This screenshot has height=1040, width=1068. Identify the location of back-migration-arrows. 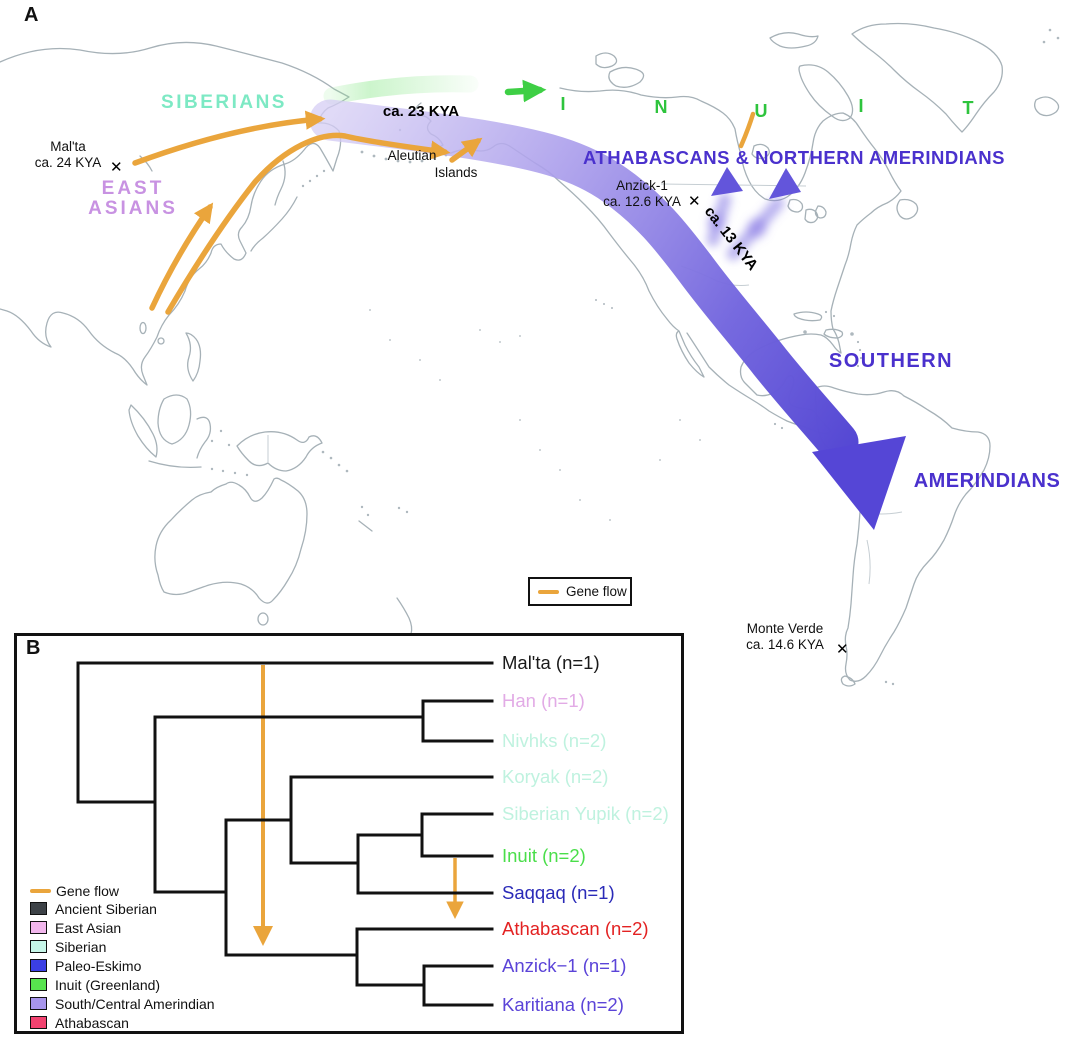
(753, 214).